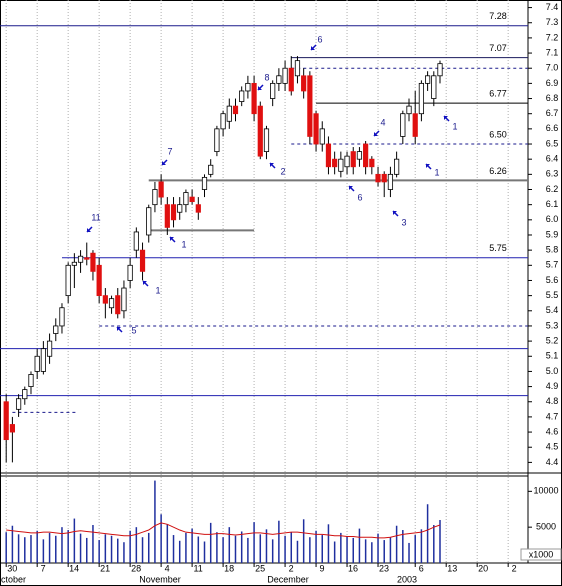  I want to click on volume-tick-label: 5000, so click(546, 527).